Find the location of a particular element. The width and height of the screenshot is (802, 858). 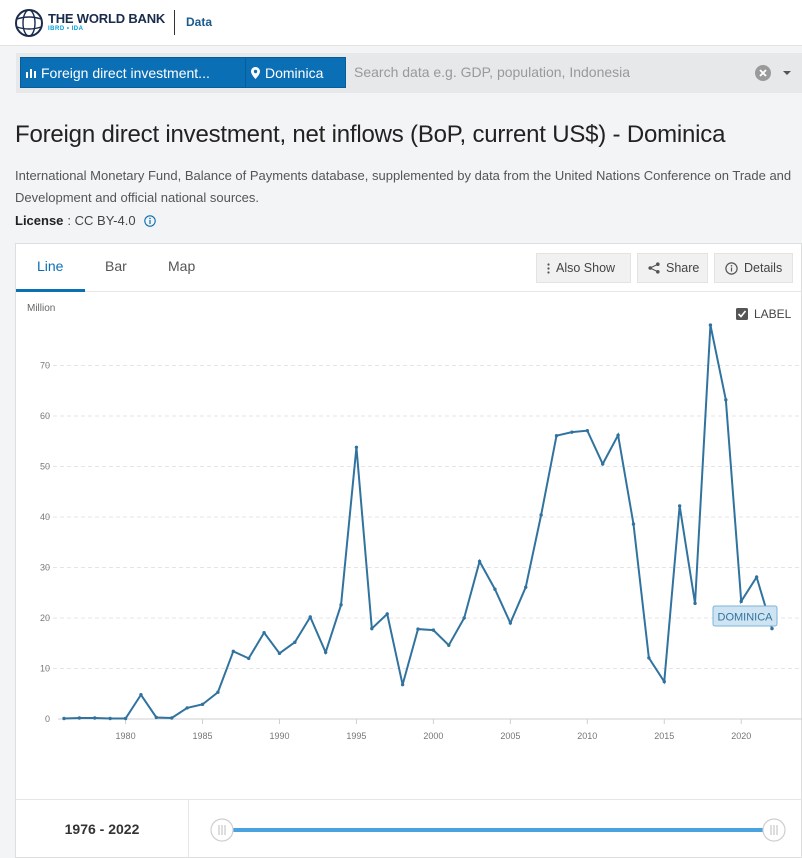

details-label: Details is located at coordinates (763, 268).